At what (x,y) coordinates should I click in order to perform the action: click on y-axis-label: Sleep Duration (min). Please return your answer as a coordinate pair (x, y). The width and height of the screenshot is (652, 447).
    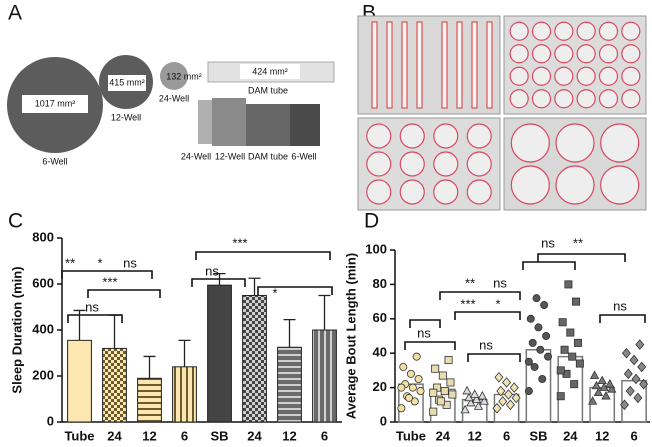
    Looking at the image, I should click on (16, 329).